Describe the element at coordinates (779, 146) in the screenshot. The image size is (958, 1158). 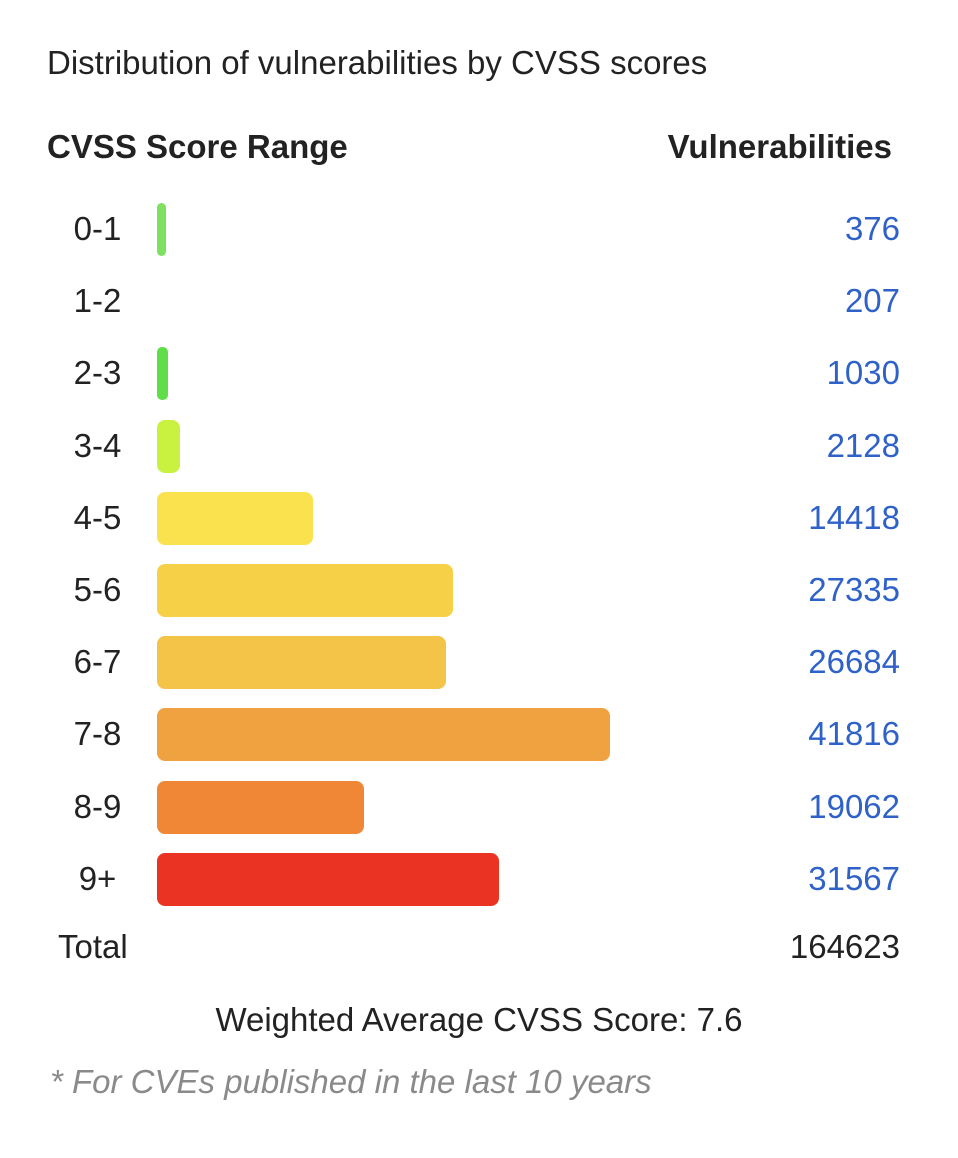
I see `header-vulnerabilities: Vulnerabilities` at that location.